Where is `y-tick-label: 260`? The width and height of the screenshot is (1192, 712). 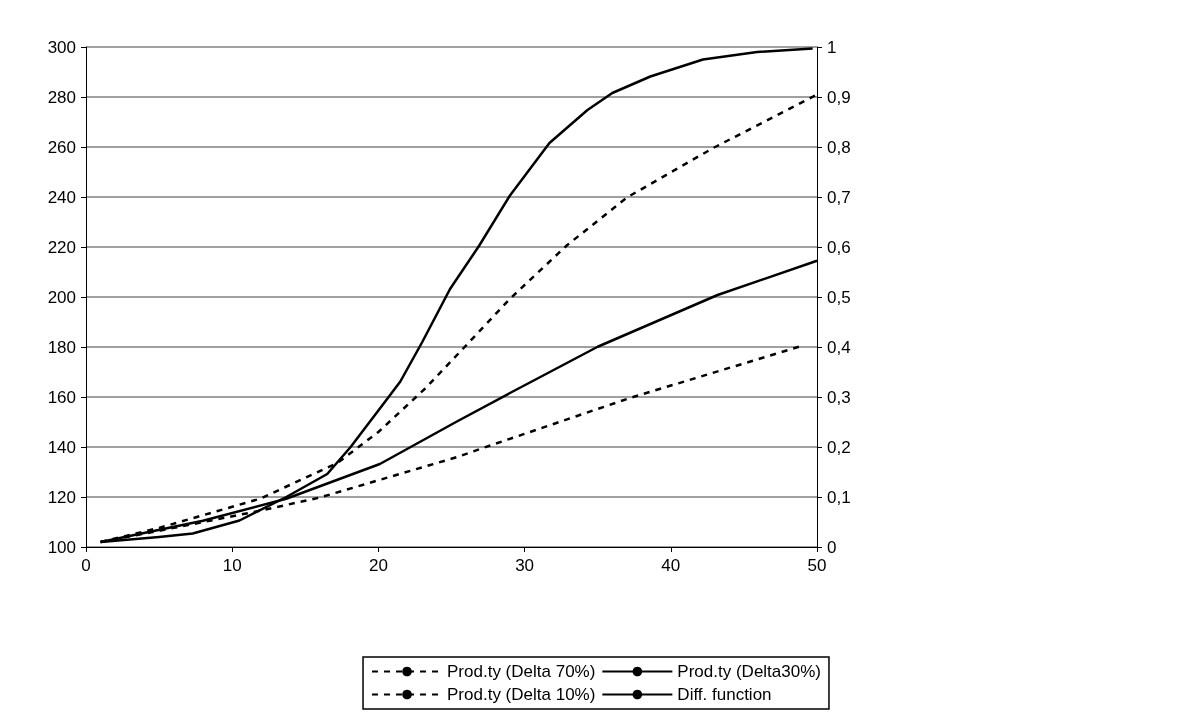
y-tick-label: 260 is located at coordinates (61, 147).